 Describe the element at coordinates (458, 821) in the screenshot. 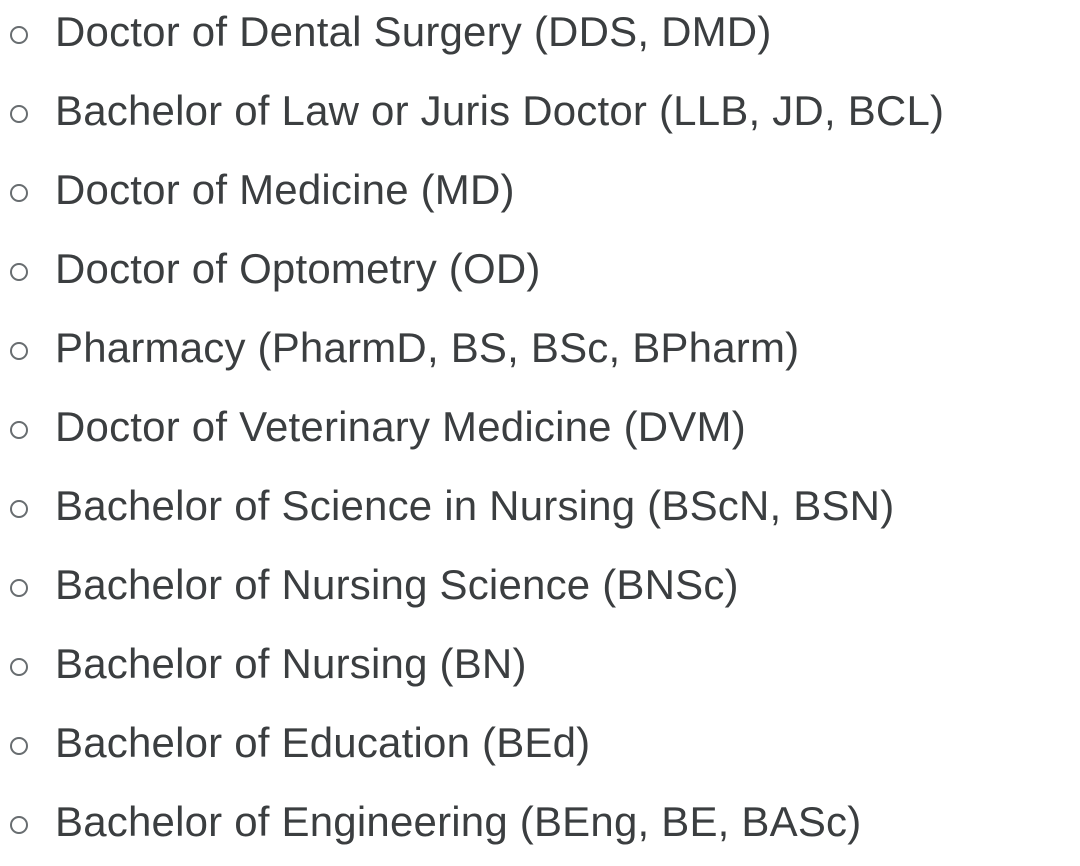

I see `list-item-label: Bachelor of Engineering (BEng, BE, BASc)` at that location.